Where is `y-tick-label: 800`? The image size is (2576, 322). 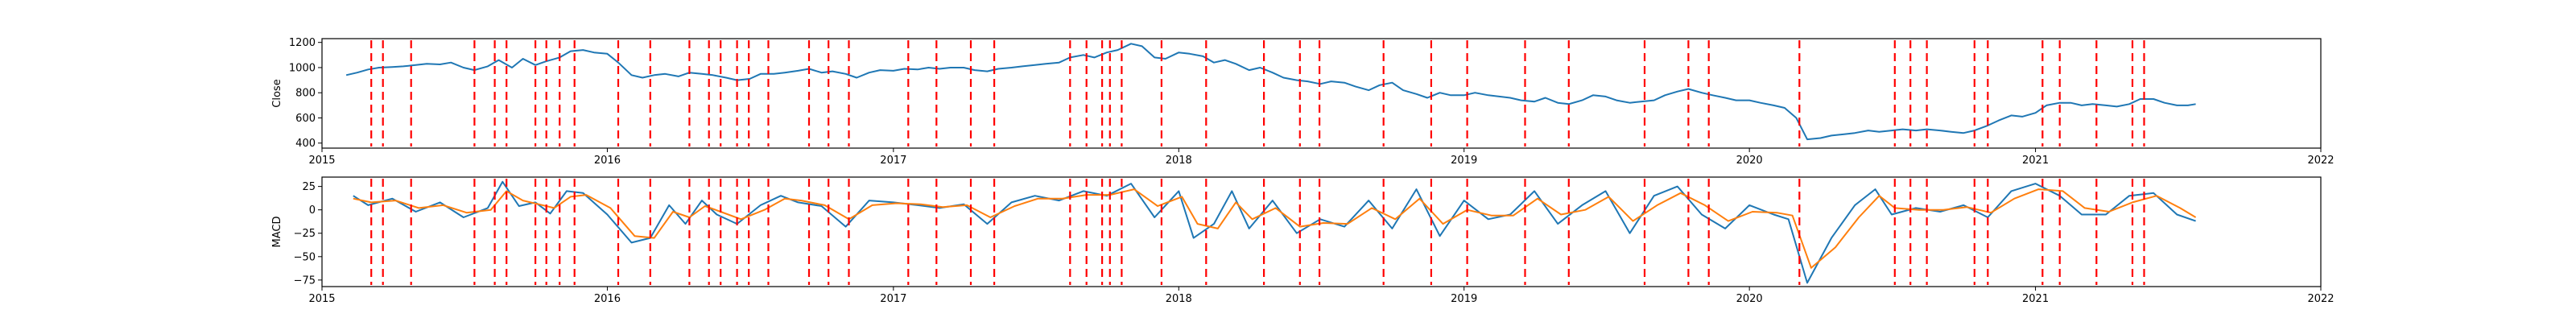
y-tick-label: 800 is located at coordinates (305, 94).